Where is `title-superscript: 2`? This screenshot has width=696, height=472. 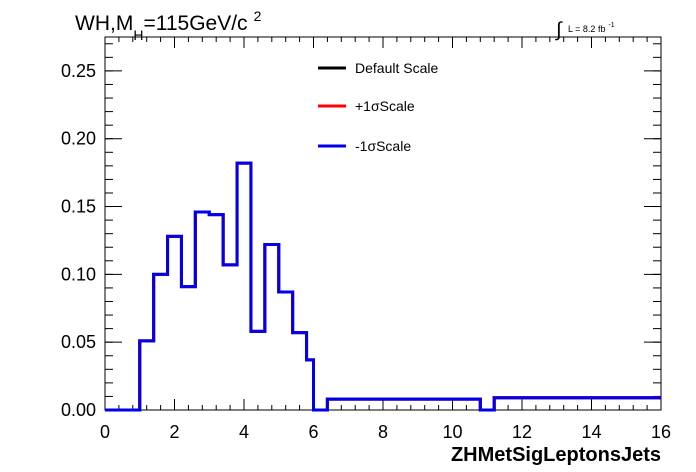
title-superscript: 2 is located at coordinates (258, 16).